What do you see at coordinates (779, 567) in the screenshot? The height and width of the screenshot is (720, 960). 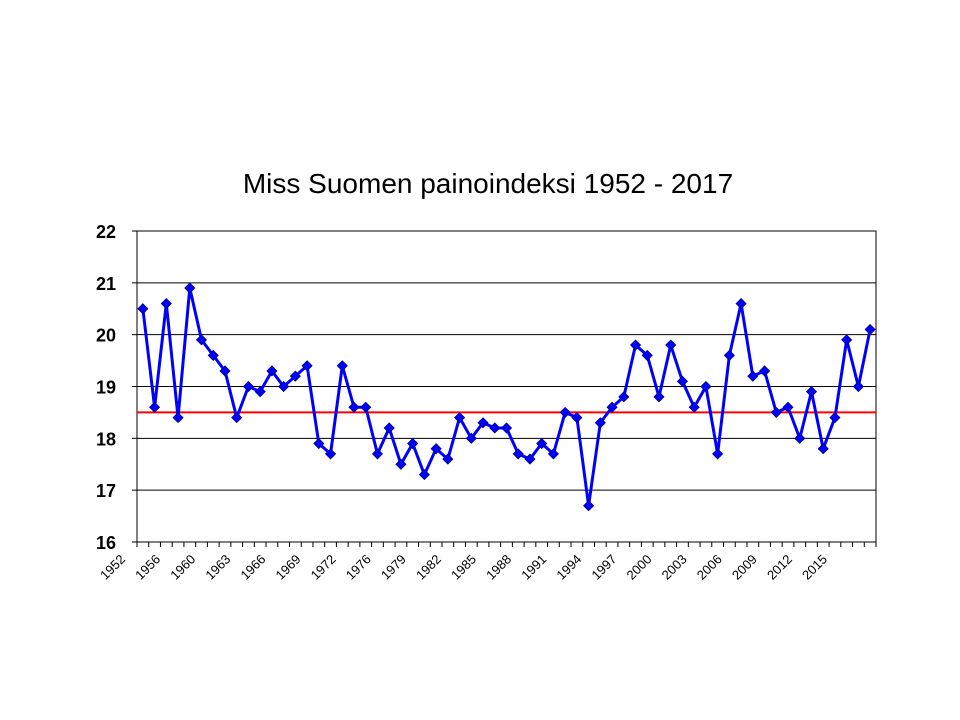 I see `x-tick-label: 2012` at bounding box center [779, 567].